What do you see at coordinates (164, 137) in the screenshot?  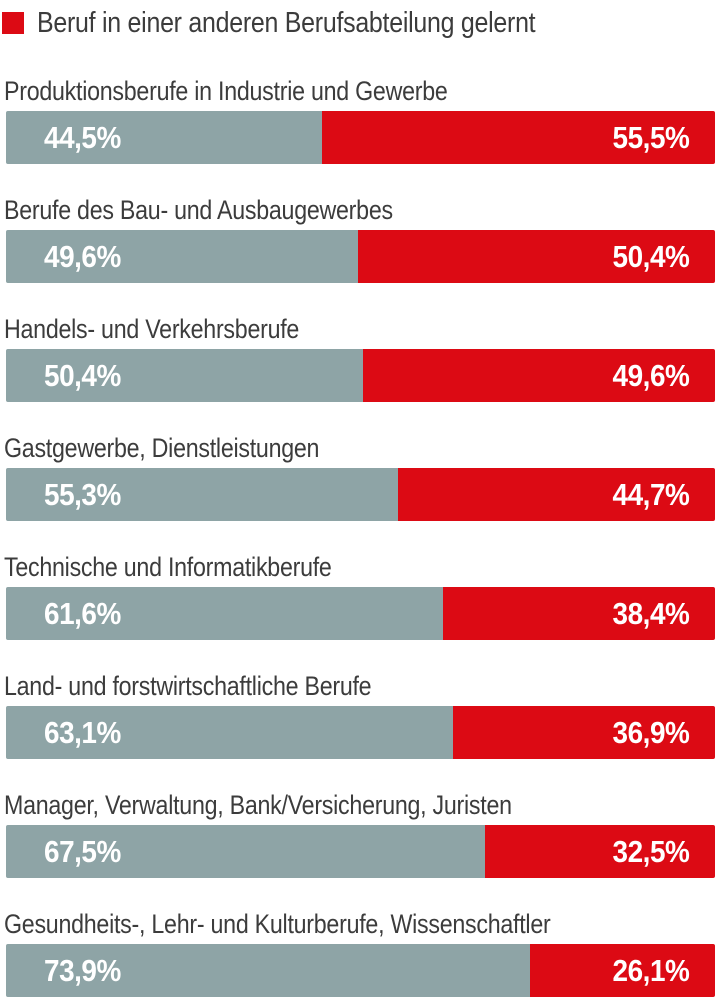 I see `bar-segment-gray: 44,5%` at bounding box center [164, 137].